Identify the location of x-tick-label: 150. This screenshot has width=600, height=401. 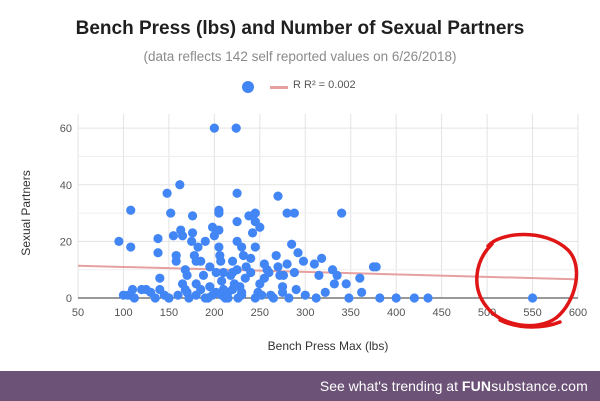
(169, 313).